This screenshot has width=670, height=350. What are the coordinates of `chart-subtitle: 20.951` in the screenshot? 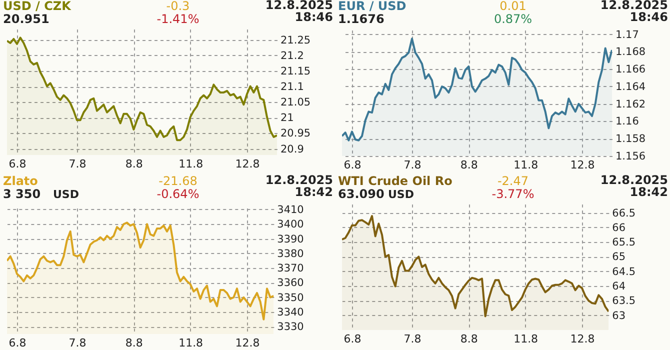 It's located at (26, 19).